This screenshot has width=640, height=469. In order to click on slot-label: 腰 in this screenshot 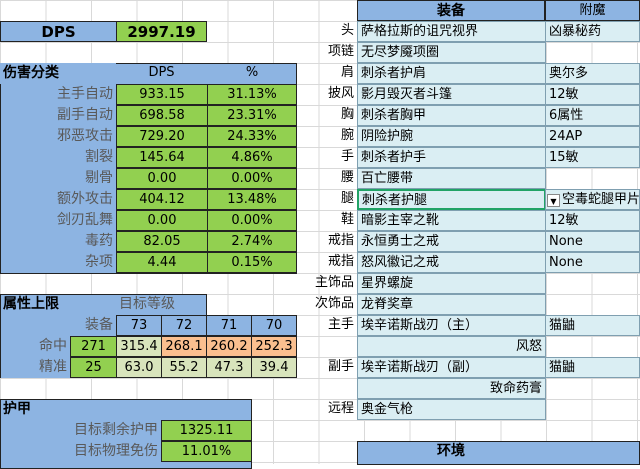, I will do `click(347, 177)`.